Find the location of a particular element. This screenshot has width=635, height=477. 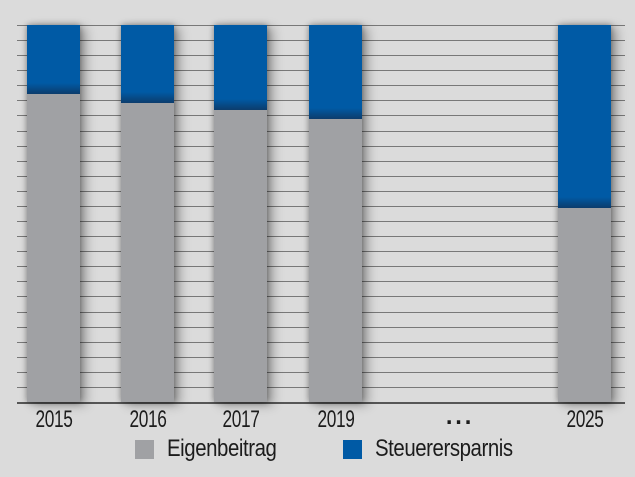

bar-2019 is located at coordinates (335, 213).